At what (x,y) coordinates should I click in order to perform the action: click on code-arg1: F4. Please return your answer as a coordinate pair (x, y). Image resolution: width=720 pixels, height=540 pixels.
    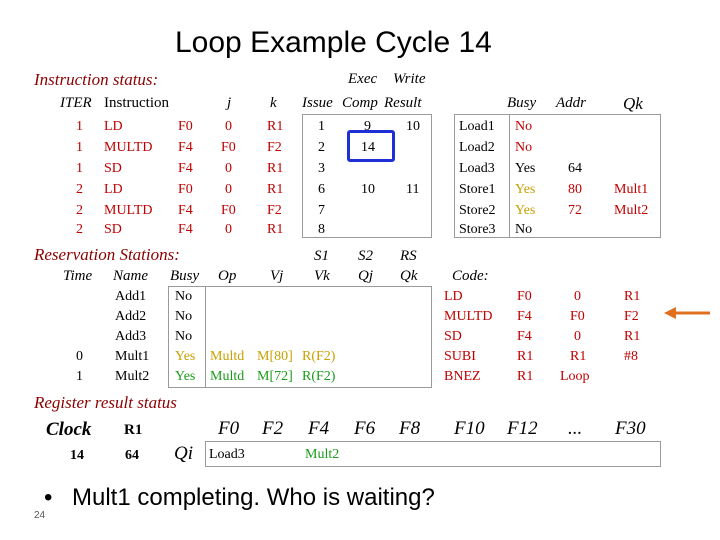
    Looking at the image, I should click on (524, 316).